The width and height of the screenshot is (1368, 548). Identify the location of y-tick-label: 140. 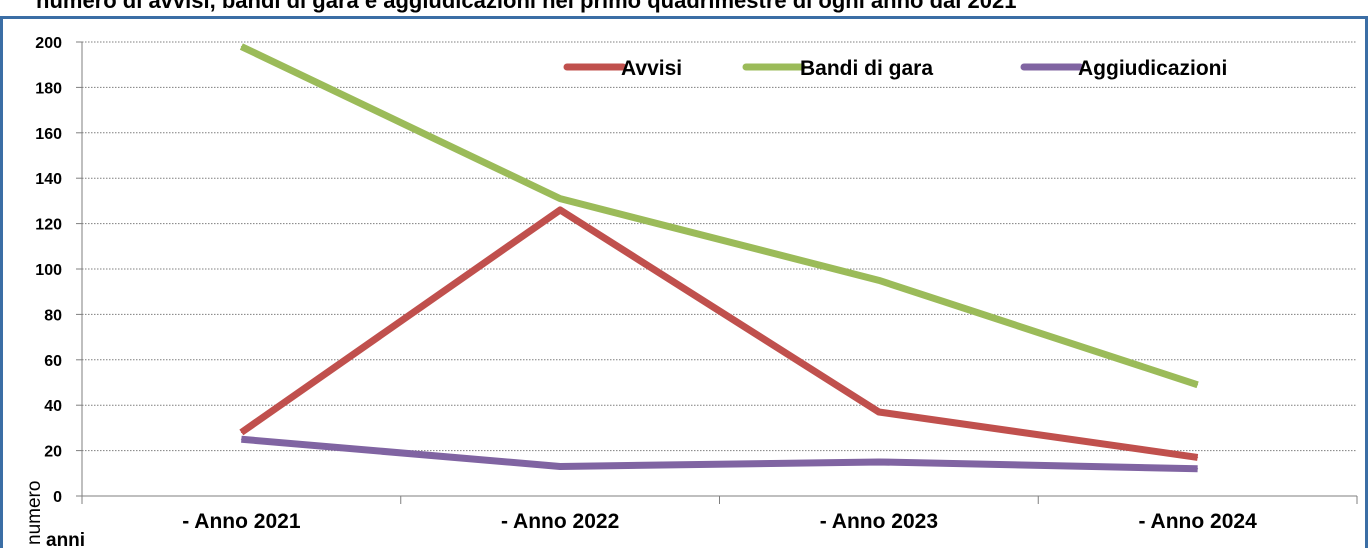
(48, 179).